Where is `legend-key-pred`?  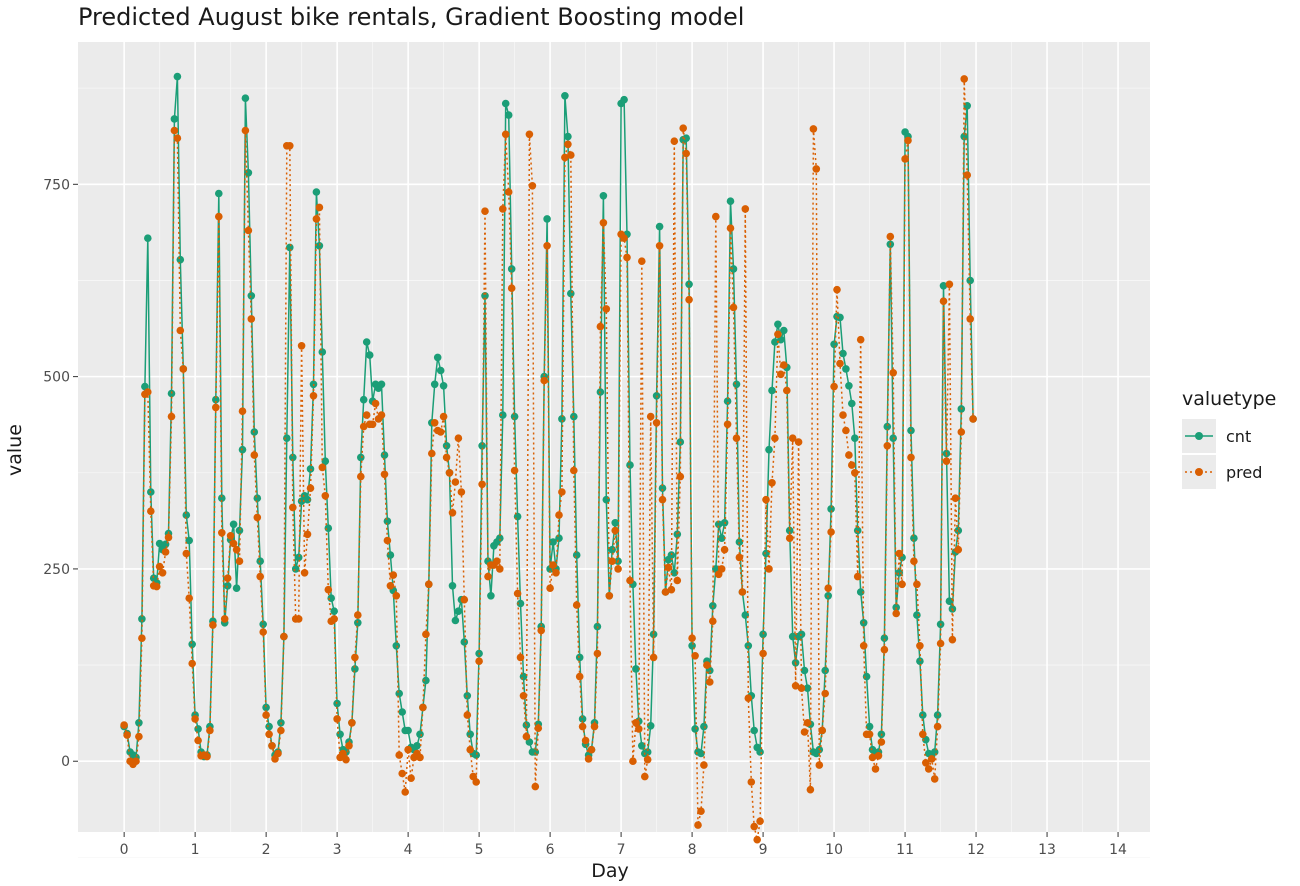
legend-key-pred is located at coordinates (1199, 472).